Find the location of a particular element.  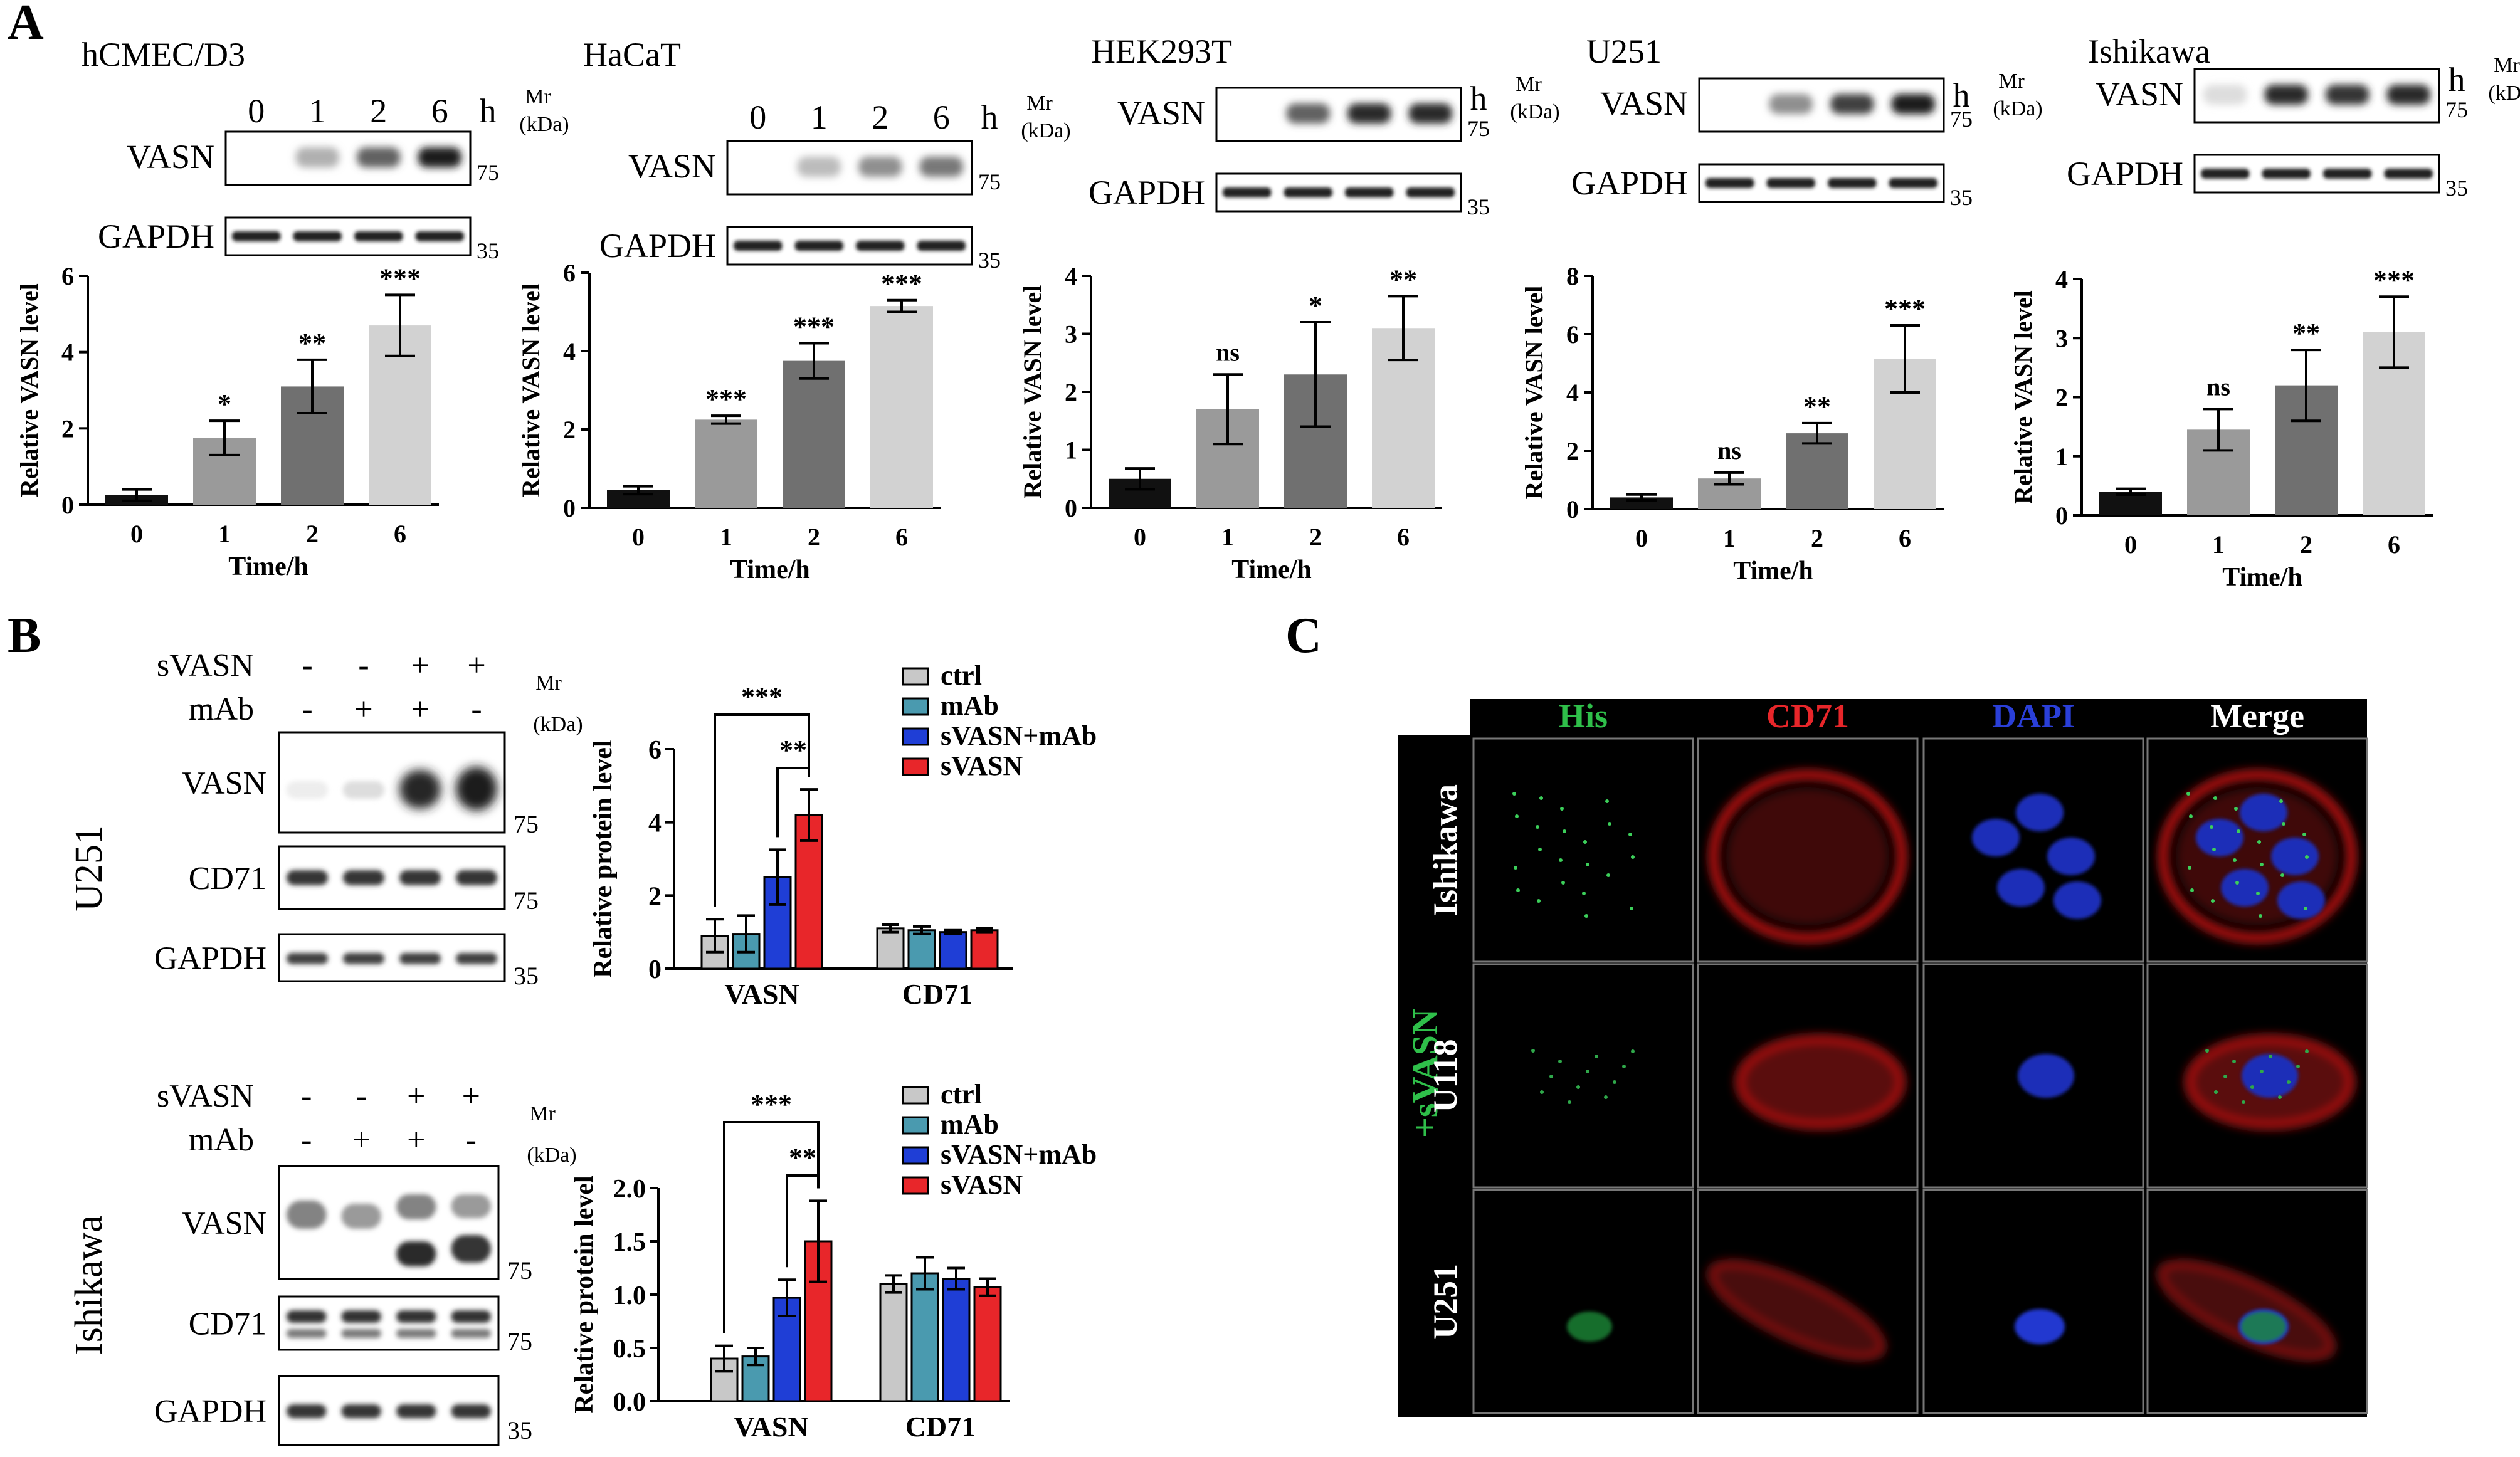

y-tick-label: 2.0 is located at coordinates (629, 1189).